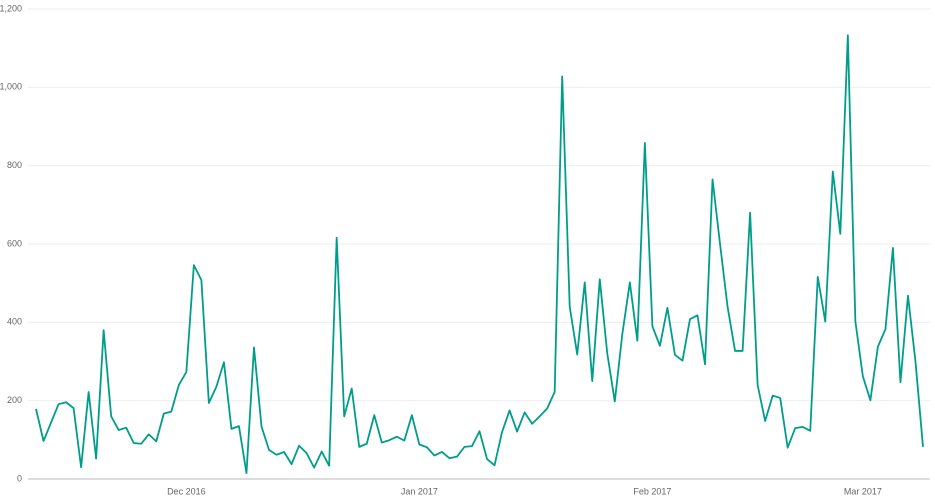 The width and height of the screenshot is (935, 498). What do you see at coordinates (19, 478) in the screenshot?
I see `y-tick-label: 0` at bounding box center [19, 478].